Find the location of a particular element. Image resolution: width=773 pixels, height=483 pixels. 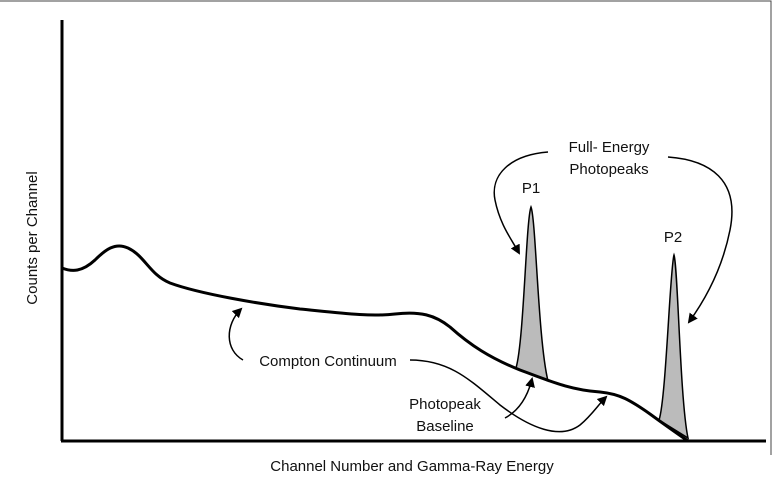

arrow-compton-right is located at coordinates (508, 396).